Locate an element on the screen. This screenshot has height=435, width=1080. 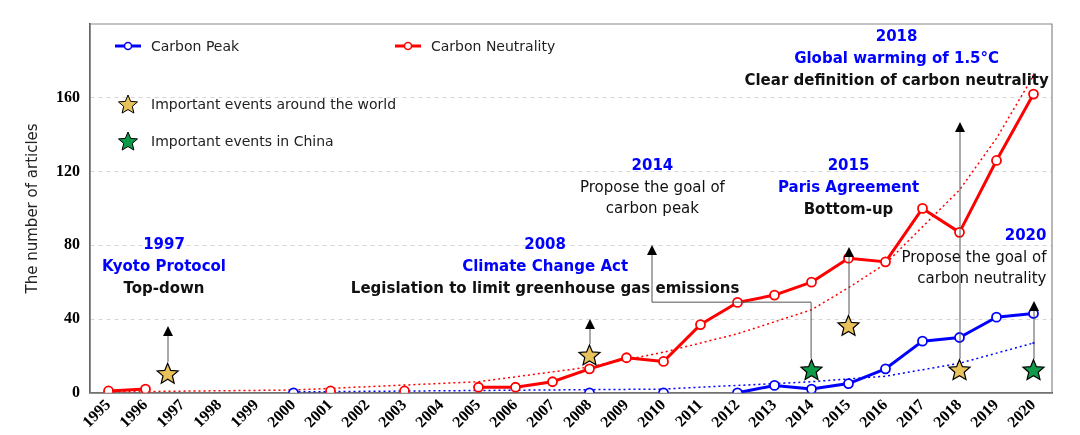
annotation: 1997 Kyoto Protocol Top-down is located at coordinates (164, 266).